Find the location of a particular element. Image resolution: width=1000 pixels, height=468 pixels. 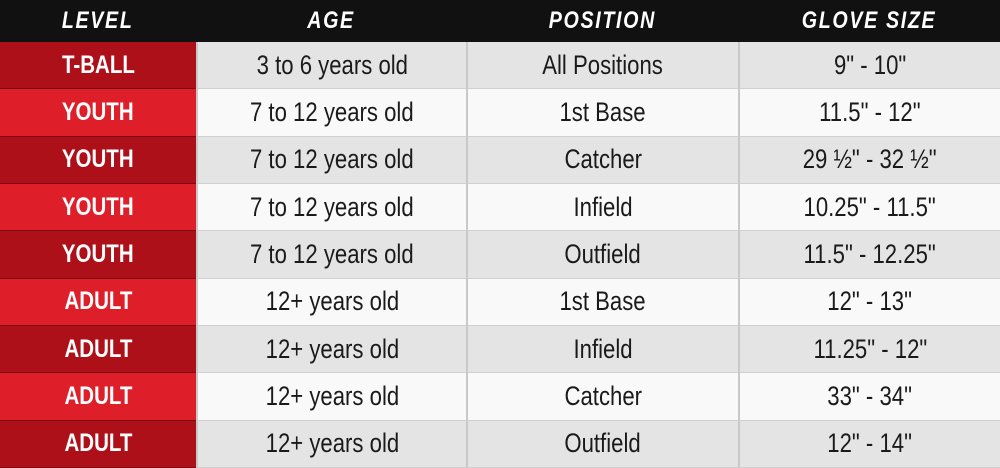

table-cell-text: All Positions is located at coordinates (603, 64).